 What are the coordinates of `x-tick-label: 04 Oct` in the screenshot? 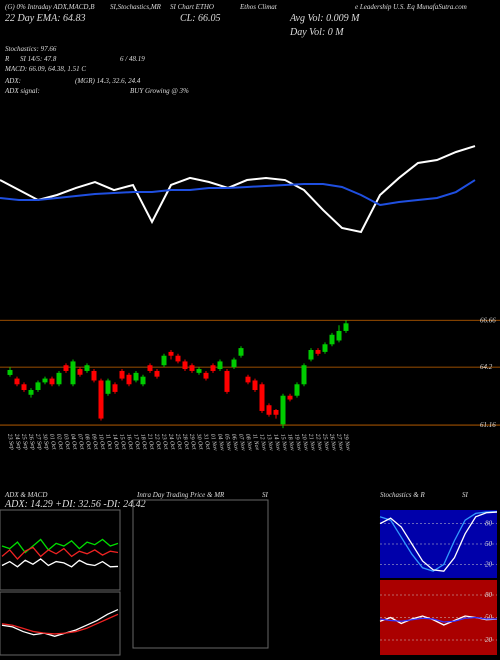 It's located at (74, 441).